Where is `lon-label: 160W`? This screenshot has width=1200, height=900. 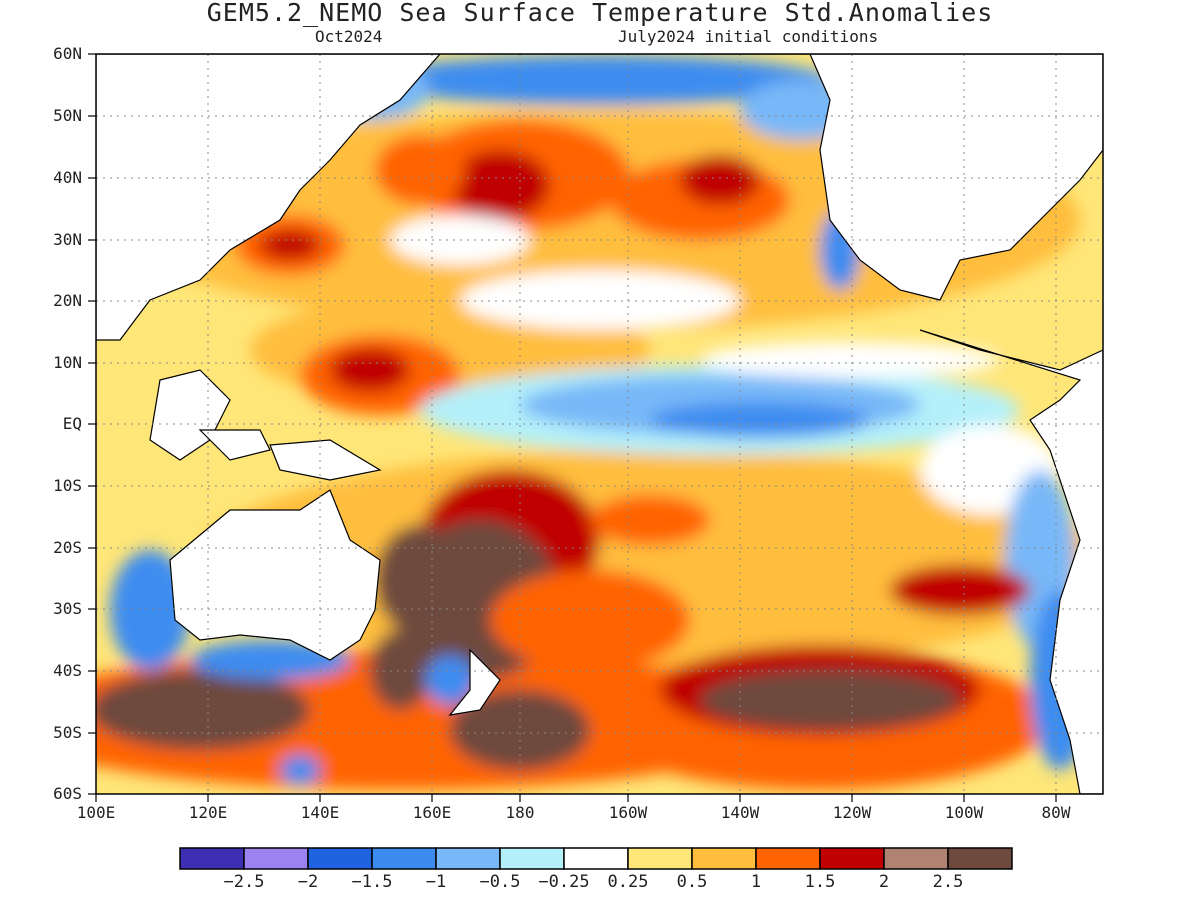
lon-label: 160W is located at coordinates (628, 812).